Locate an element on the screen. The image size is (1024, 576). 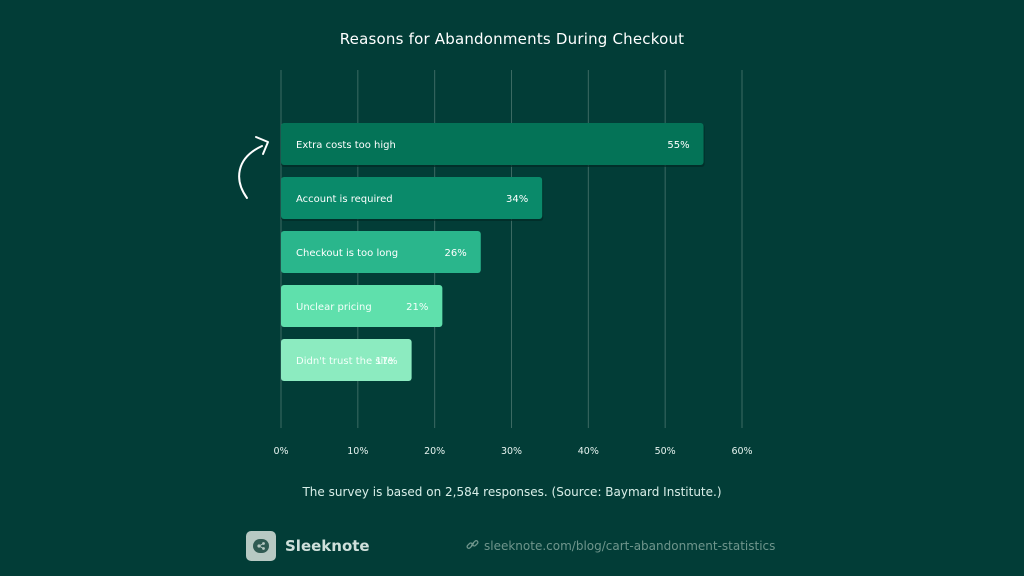
x-tick-label: 60% is located at coordinates (741, 451).